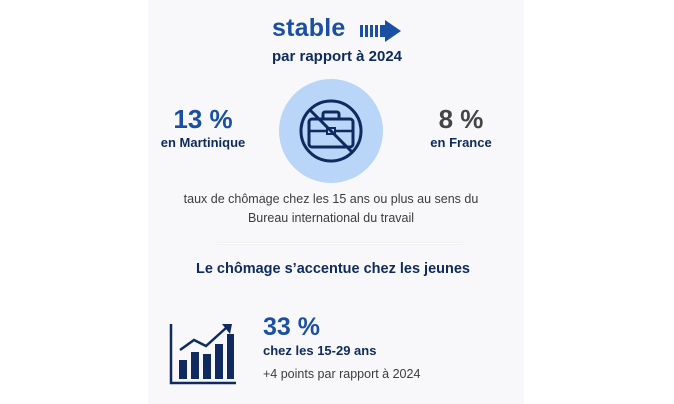  I want to click on arrow-right-icon, so click(380, 31).